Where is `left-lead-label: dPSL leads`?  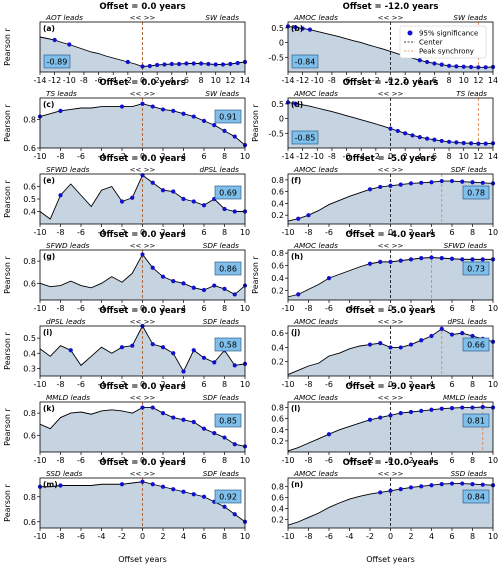
left-lead-label: dPSL leads is located at coordinates (66, 321).